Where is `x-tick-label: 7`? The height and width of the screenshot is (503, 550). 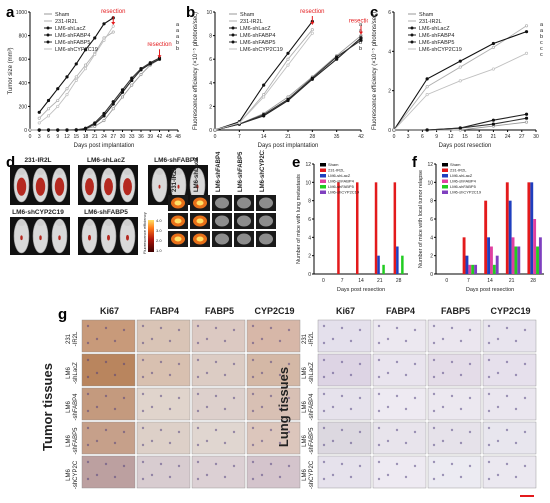
x-tick-label: 7 is located at coordinates (468, 281).